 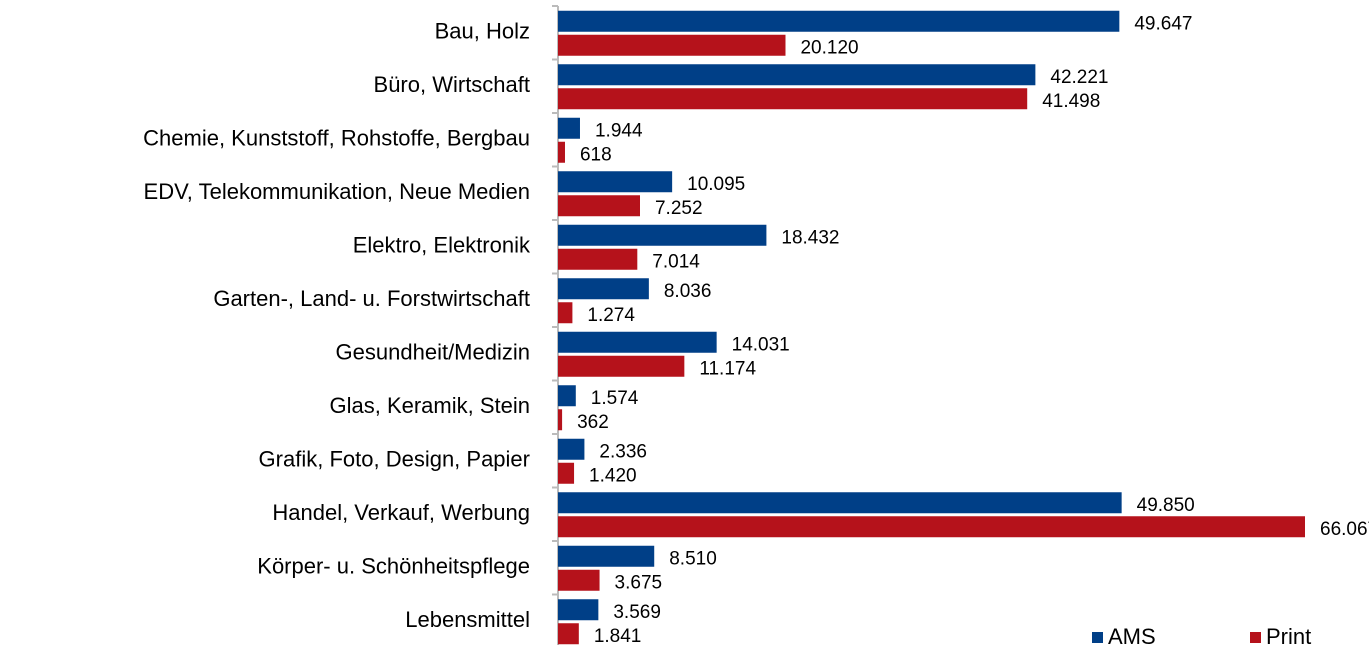 I want to click on value-label: 10.095, so click(x=716, y=184).